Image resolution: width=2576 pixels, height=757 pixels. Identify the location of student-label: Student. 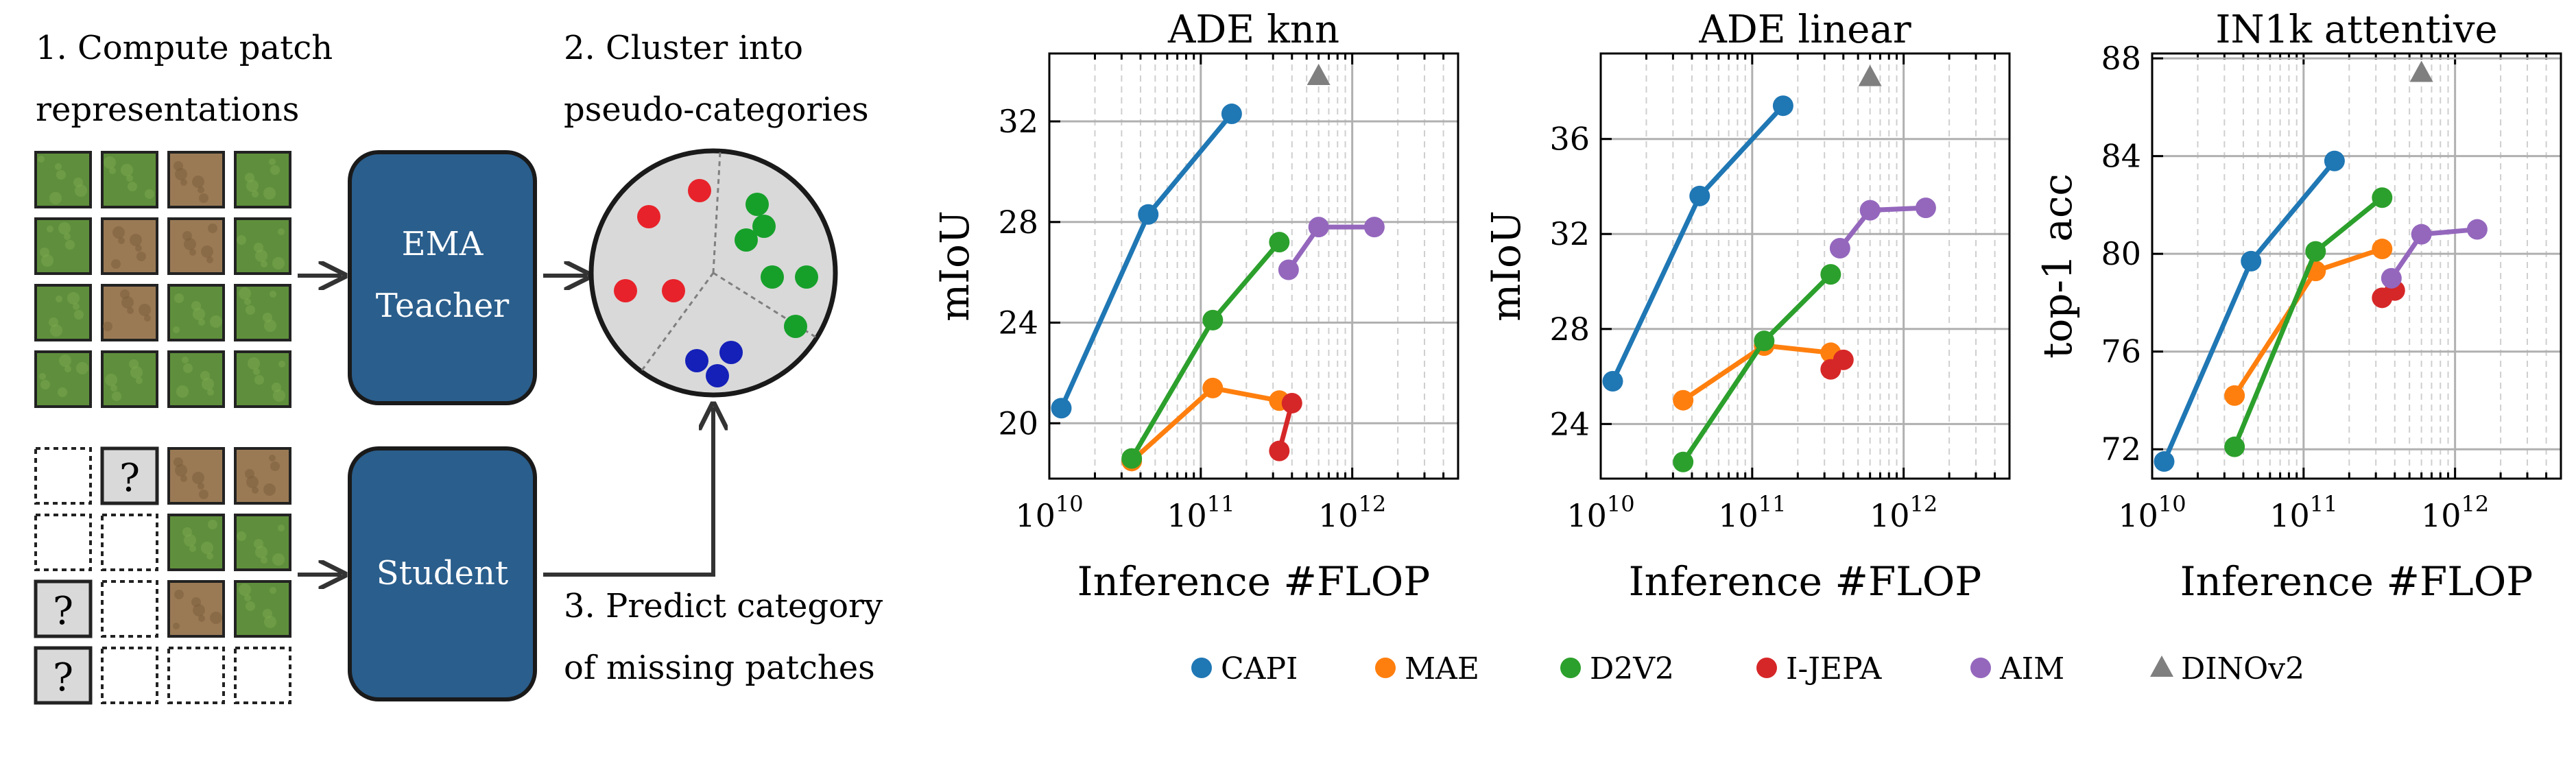
(442, 573).